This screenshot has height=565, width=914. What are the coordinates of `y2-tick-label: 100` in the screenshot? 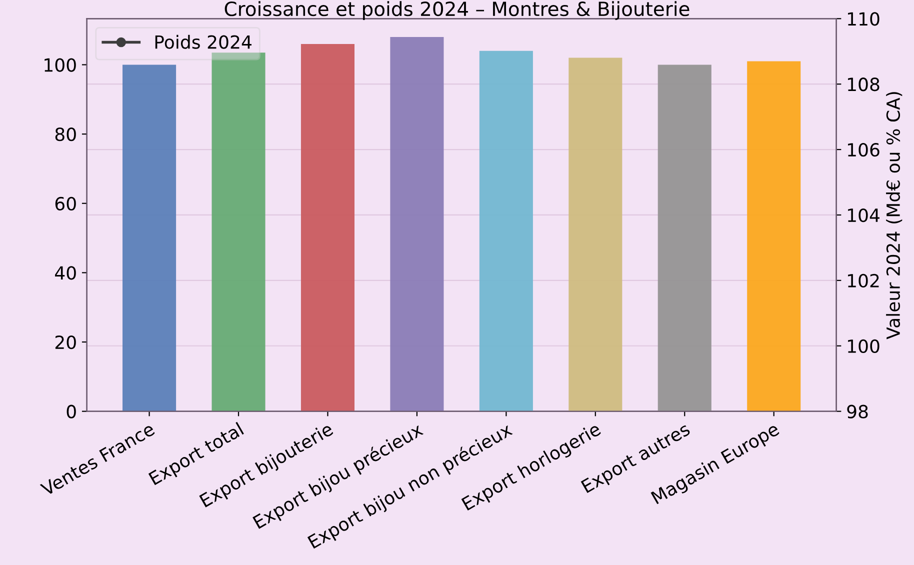 It's located at (864, 346).